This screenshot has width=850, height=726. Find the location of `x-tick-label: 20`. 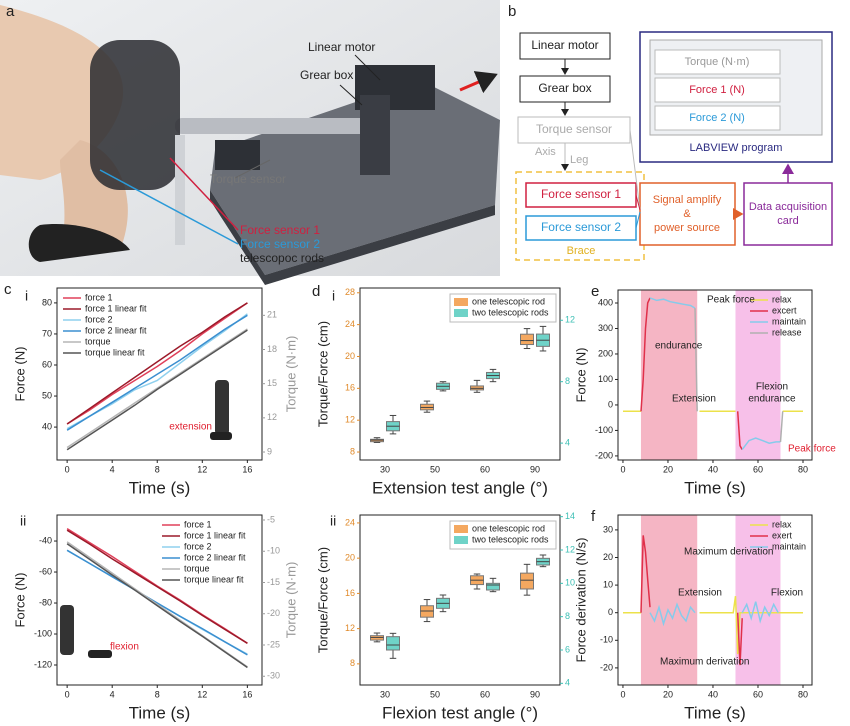

x-tick-label: 20 is located at coordinates (668, 469).